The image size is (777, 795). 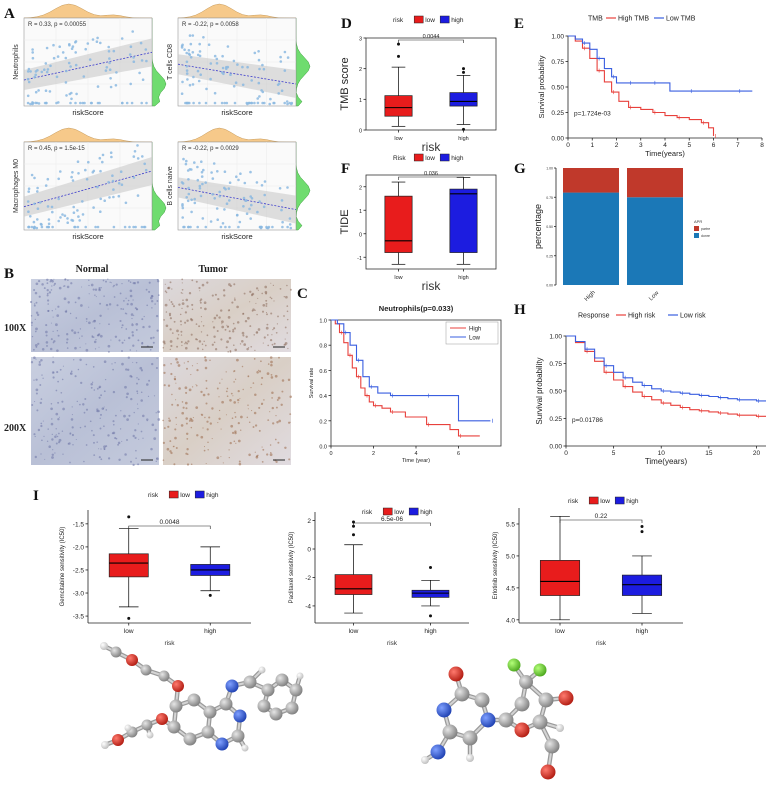 What do you see at coordinates (591, 238) in the screenshot?
I see `bar-donre-high` at bounding box center [591, 238].